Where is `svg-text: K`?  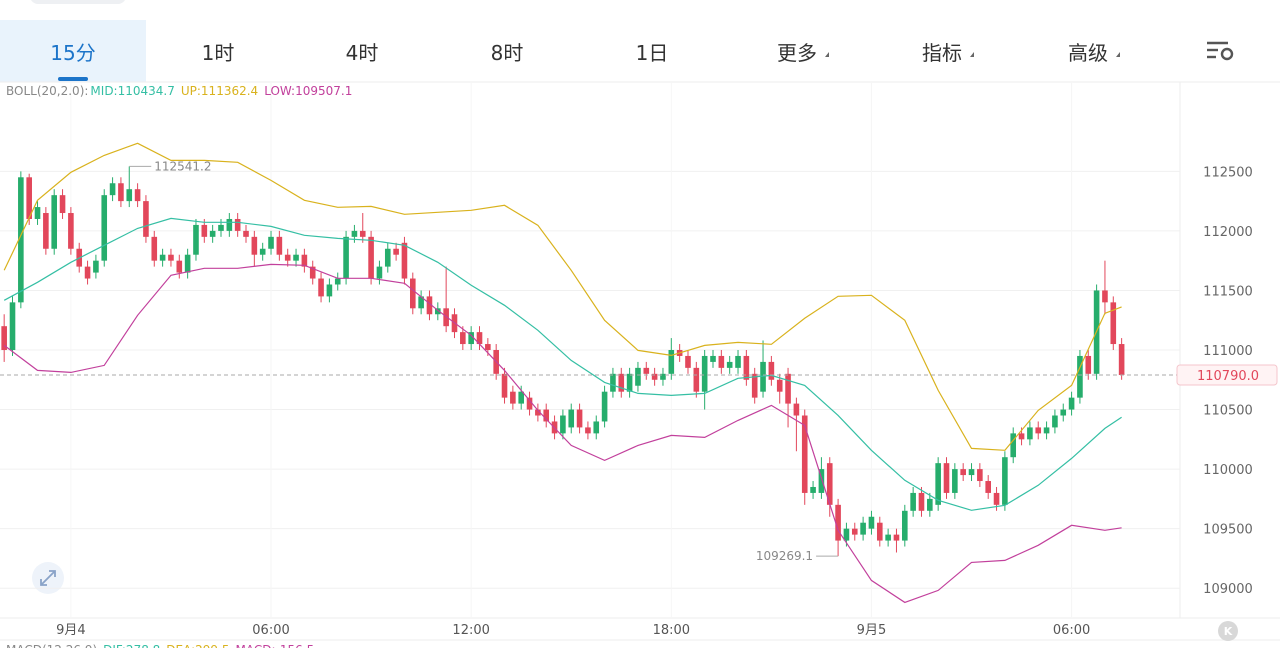 svg-text: K is located at coordinates (1228, 631).